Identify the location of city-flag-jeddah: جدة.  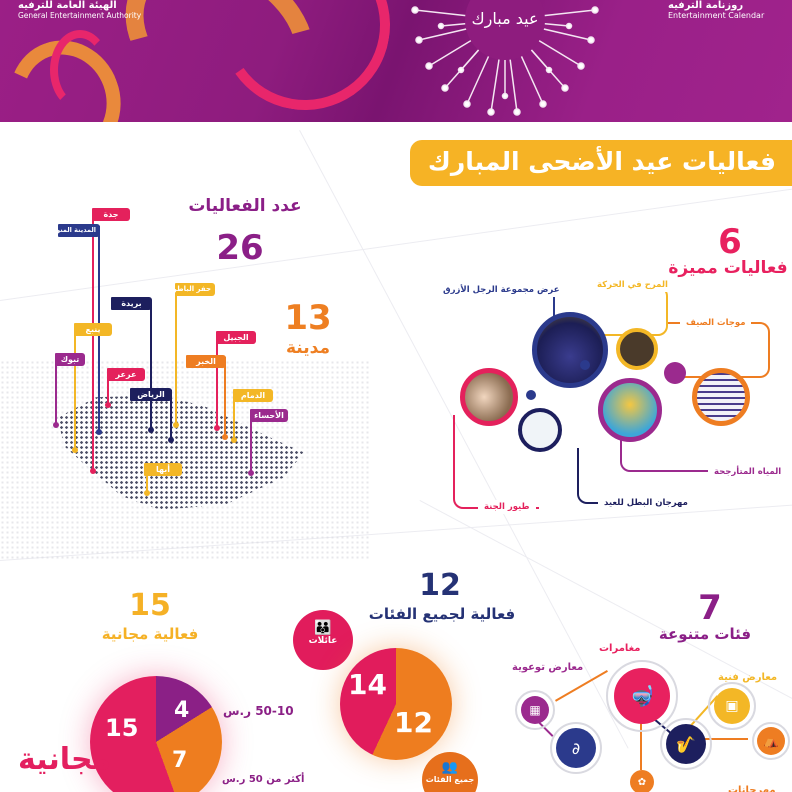
(111, 214).